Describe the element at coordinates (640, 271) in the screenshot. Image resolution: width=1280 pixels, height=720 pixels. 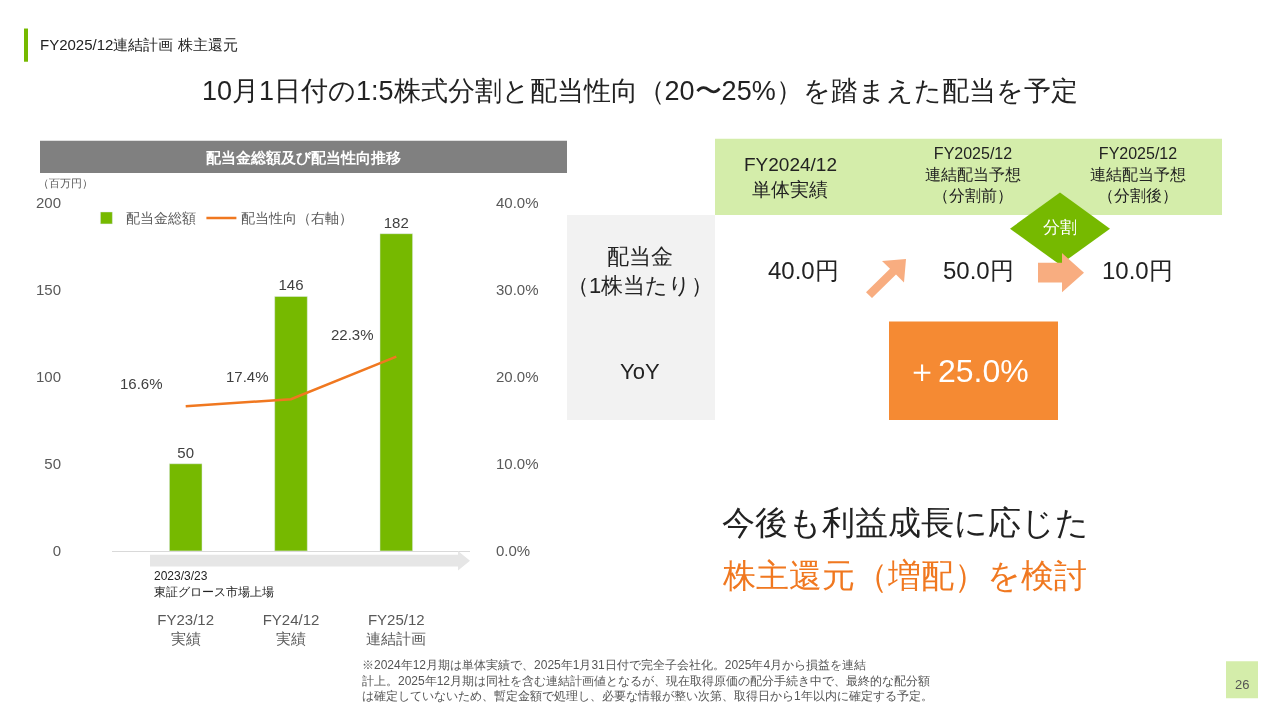
I see `text: 配当金（1株当たり）` at that location.